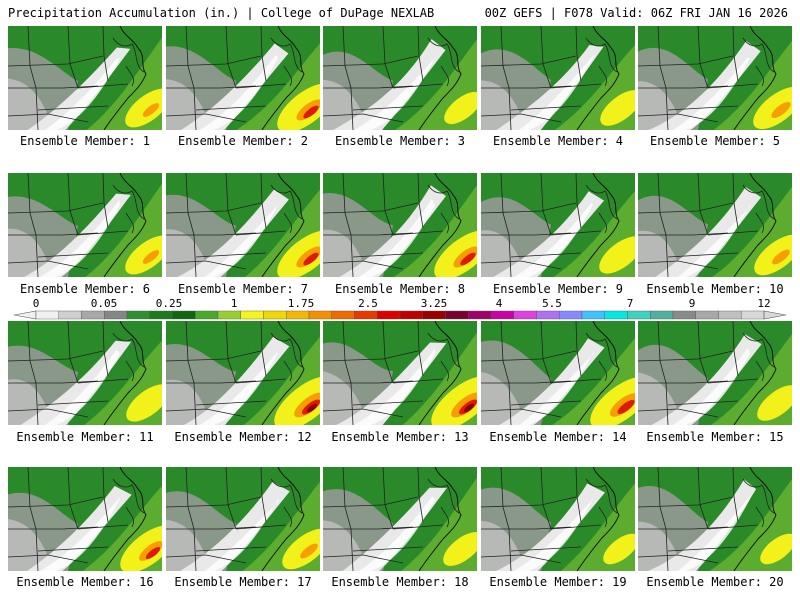 This screenshot has height=600, width=800. I want to click on ensemble-member-label: Ensemble Member: 20, so click(715, 582).